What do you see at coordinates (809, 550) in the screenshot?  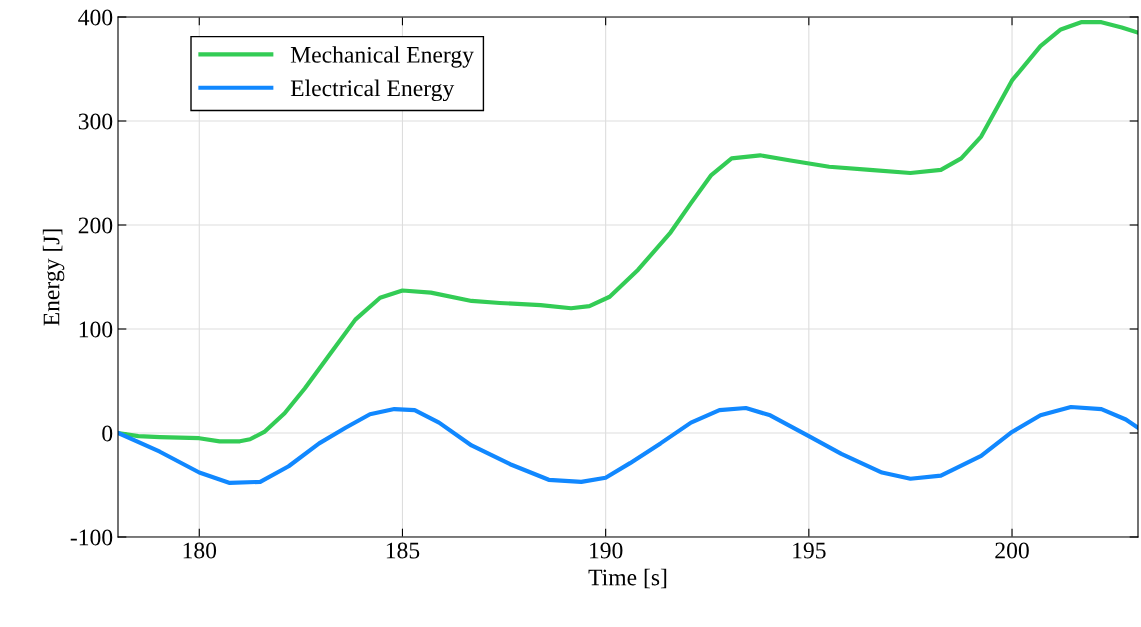 I see `x-tick-label: 195` at bounding box center [809, 550].